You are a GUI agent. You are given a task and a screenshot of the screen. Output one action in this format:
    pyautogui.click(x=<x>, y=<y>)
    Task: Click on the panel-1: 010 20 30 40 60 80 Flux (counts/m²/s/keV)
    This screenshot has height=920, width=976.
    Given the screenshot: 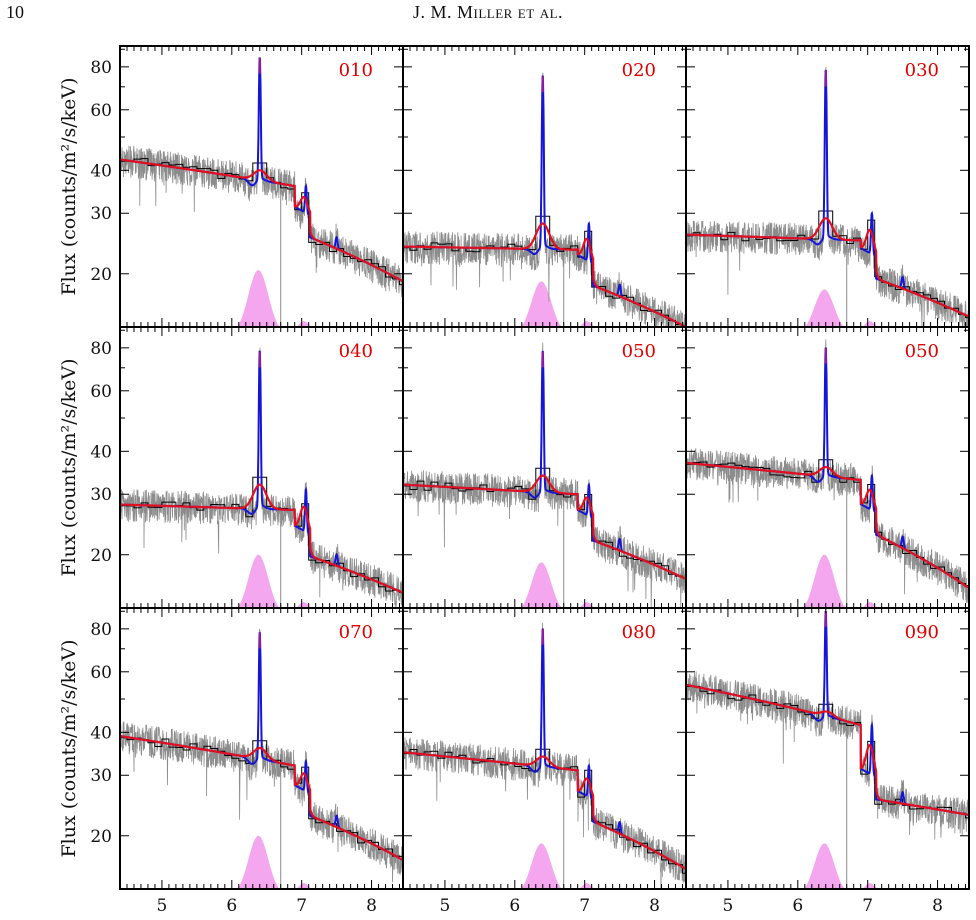 What is the action you would take?
    pyautogui.click(x=231, y=186)
    